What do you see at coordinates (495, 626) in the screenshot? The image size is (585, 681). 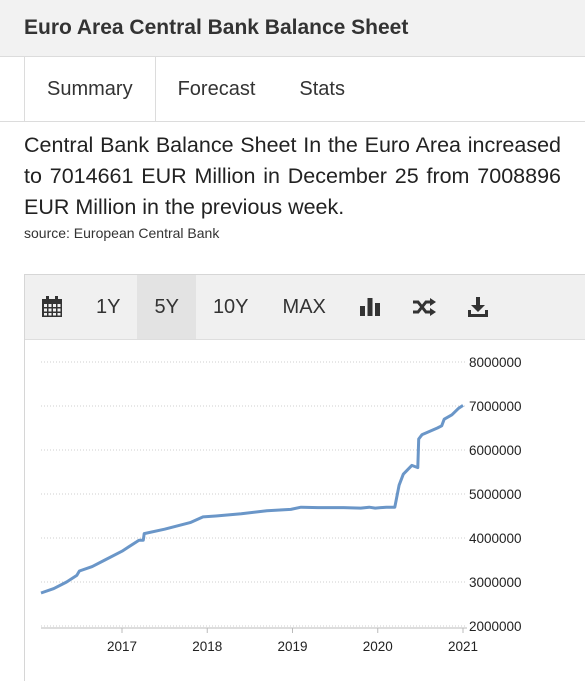 I see `y-tick-label: 2000000` at bounding box center [495, 626].